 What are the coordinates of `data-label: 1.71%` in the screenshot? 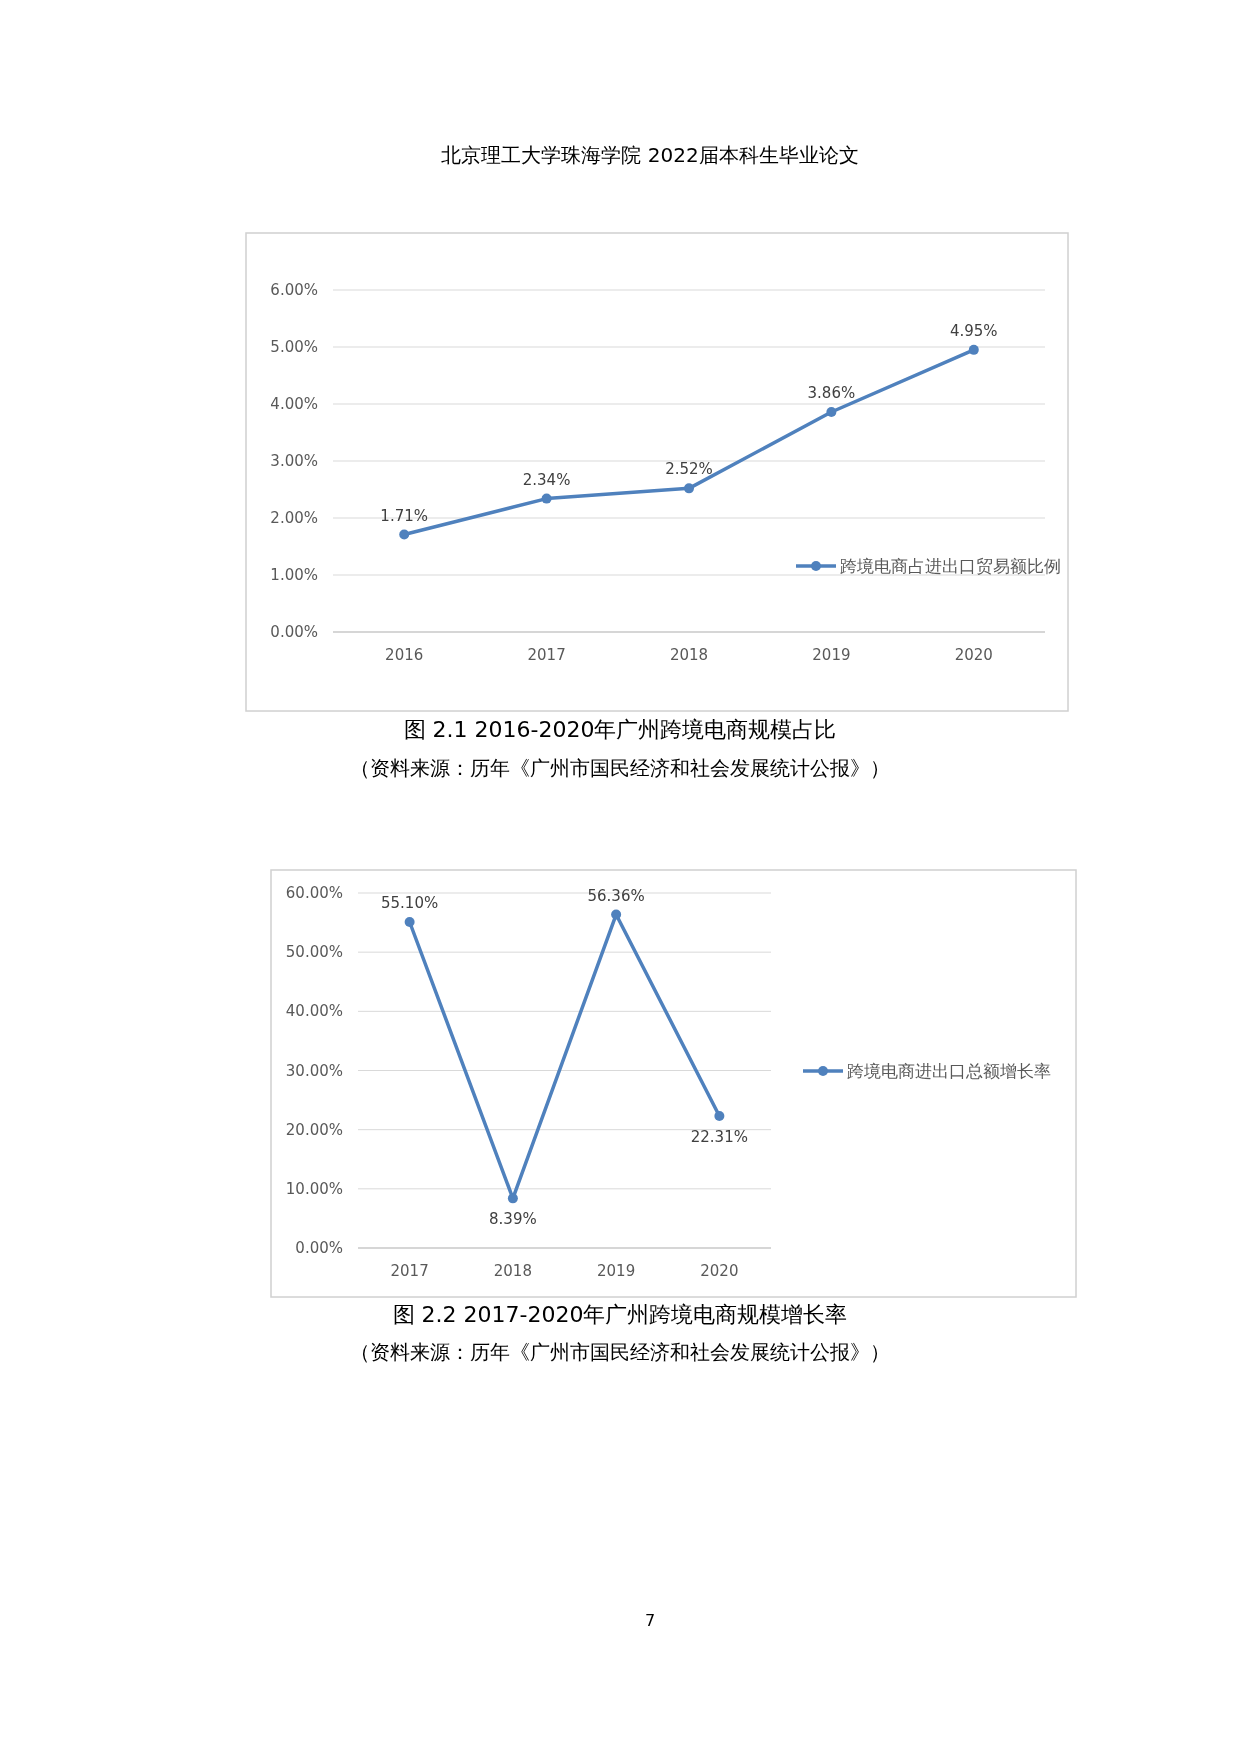 It's located at (404, 515).